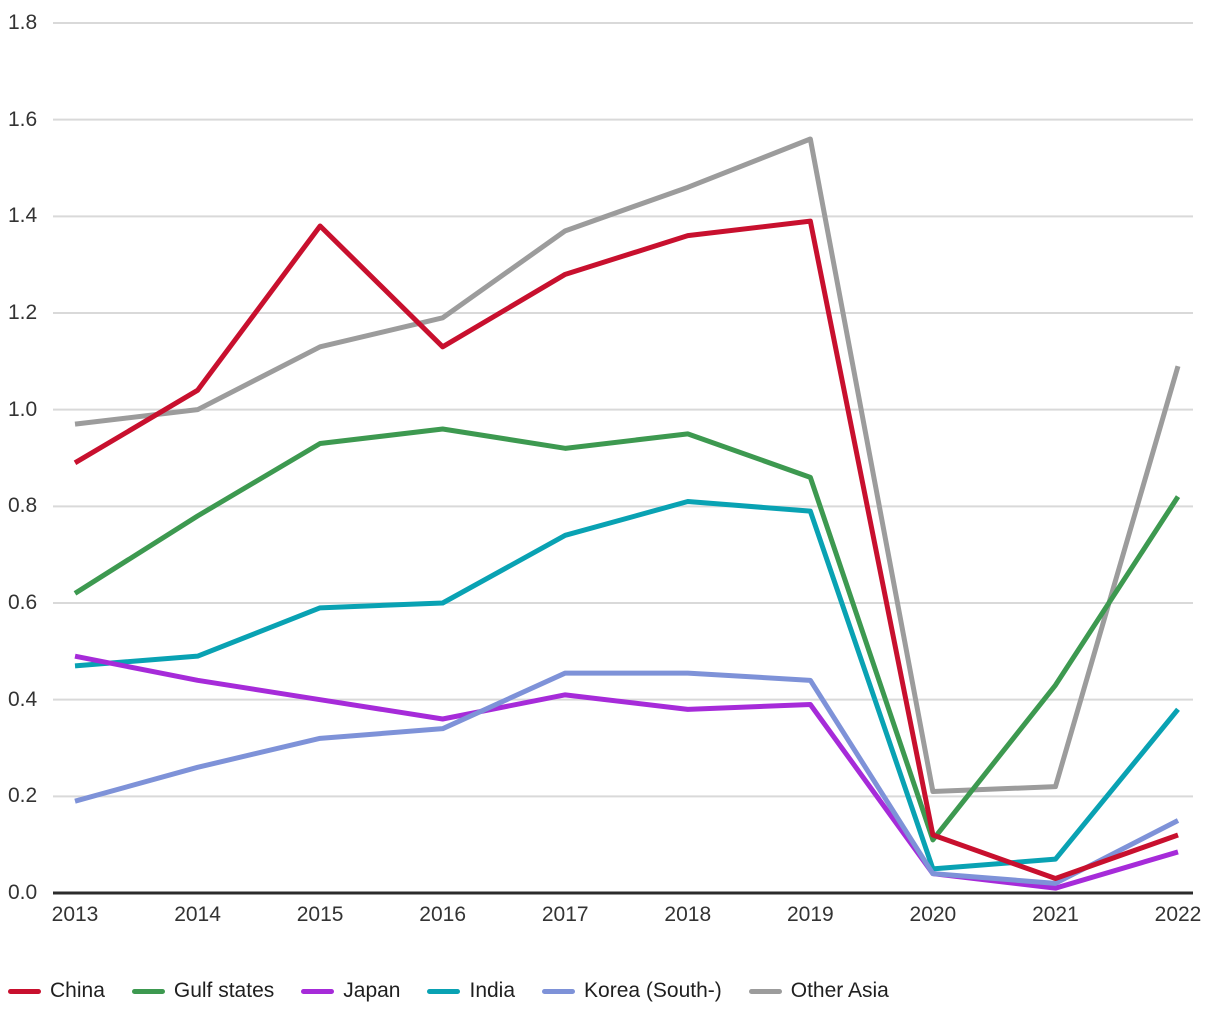 The image size is (1220, 1020). Describe the element at coordinates (1055, 914) in the screenshot. I see `x-tick-label: 2021` at that location.